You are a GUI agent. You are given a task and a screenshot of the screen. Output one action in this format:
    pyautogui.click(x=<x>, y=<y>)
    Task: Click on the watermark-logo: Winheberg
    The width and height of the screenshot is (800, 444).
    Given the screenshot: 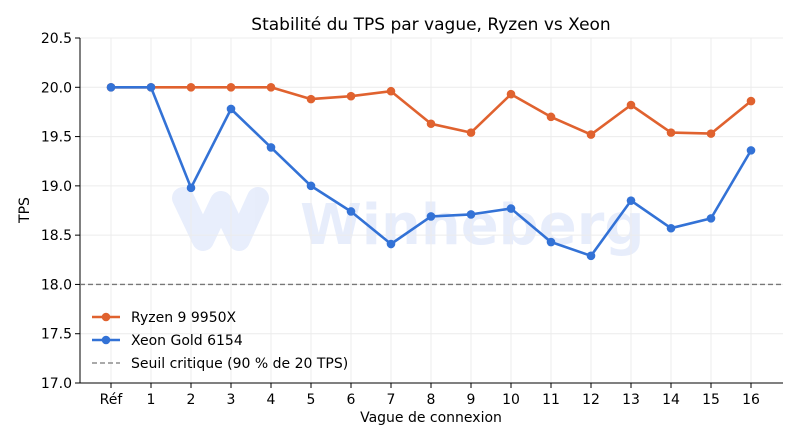 What is the action you would take?
    pyautogui.click(x=408, y=222)
    